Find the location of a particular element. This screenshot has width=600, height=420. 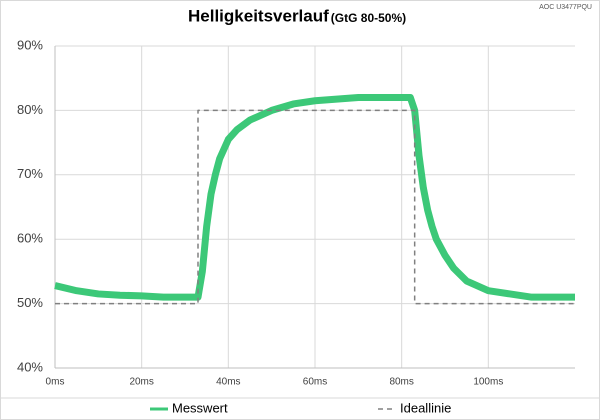

chart-subtitle: (GtG 80-50%) is located at coordinates (368, 18).